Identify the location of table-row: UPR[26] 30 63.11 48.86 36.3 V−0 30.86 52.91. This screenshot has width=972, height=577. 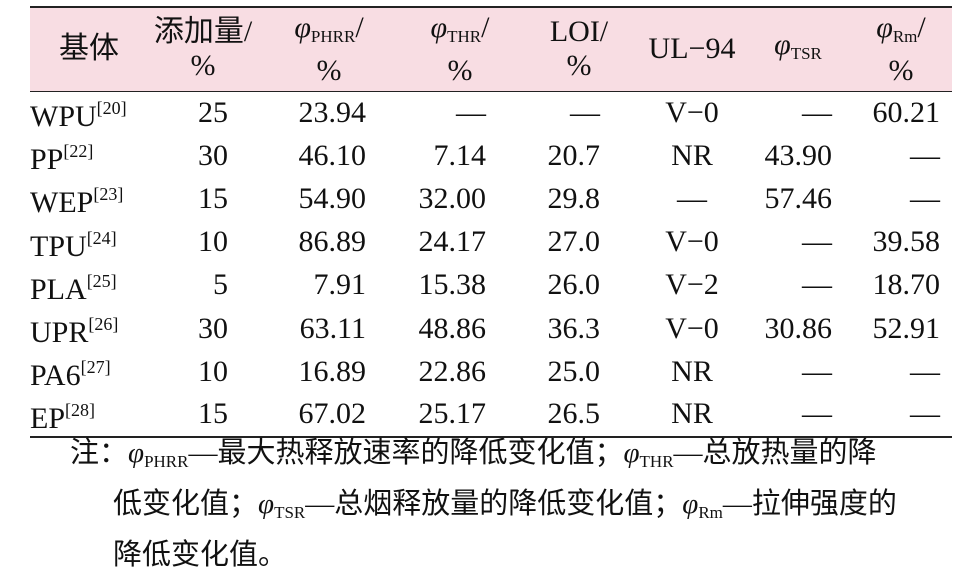
(491, 328).